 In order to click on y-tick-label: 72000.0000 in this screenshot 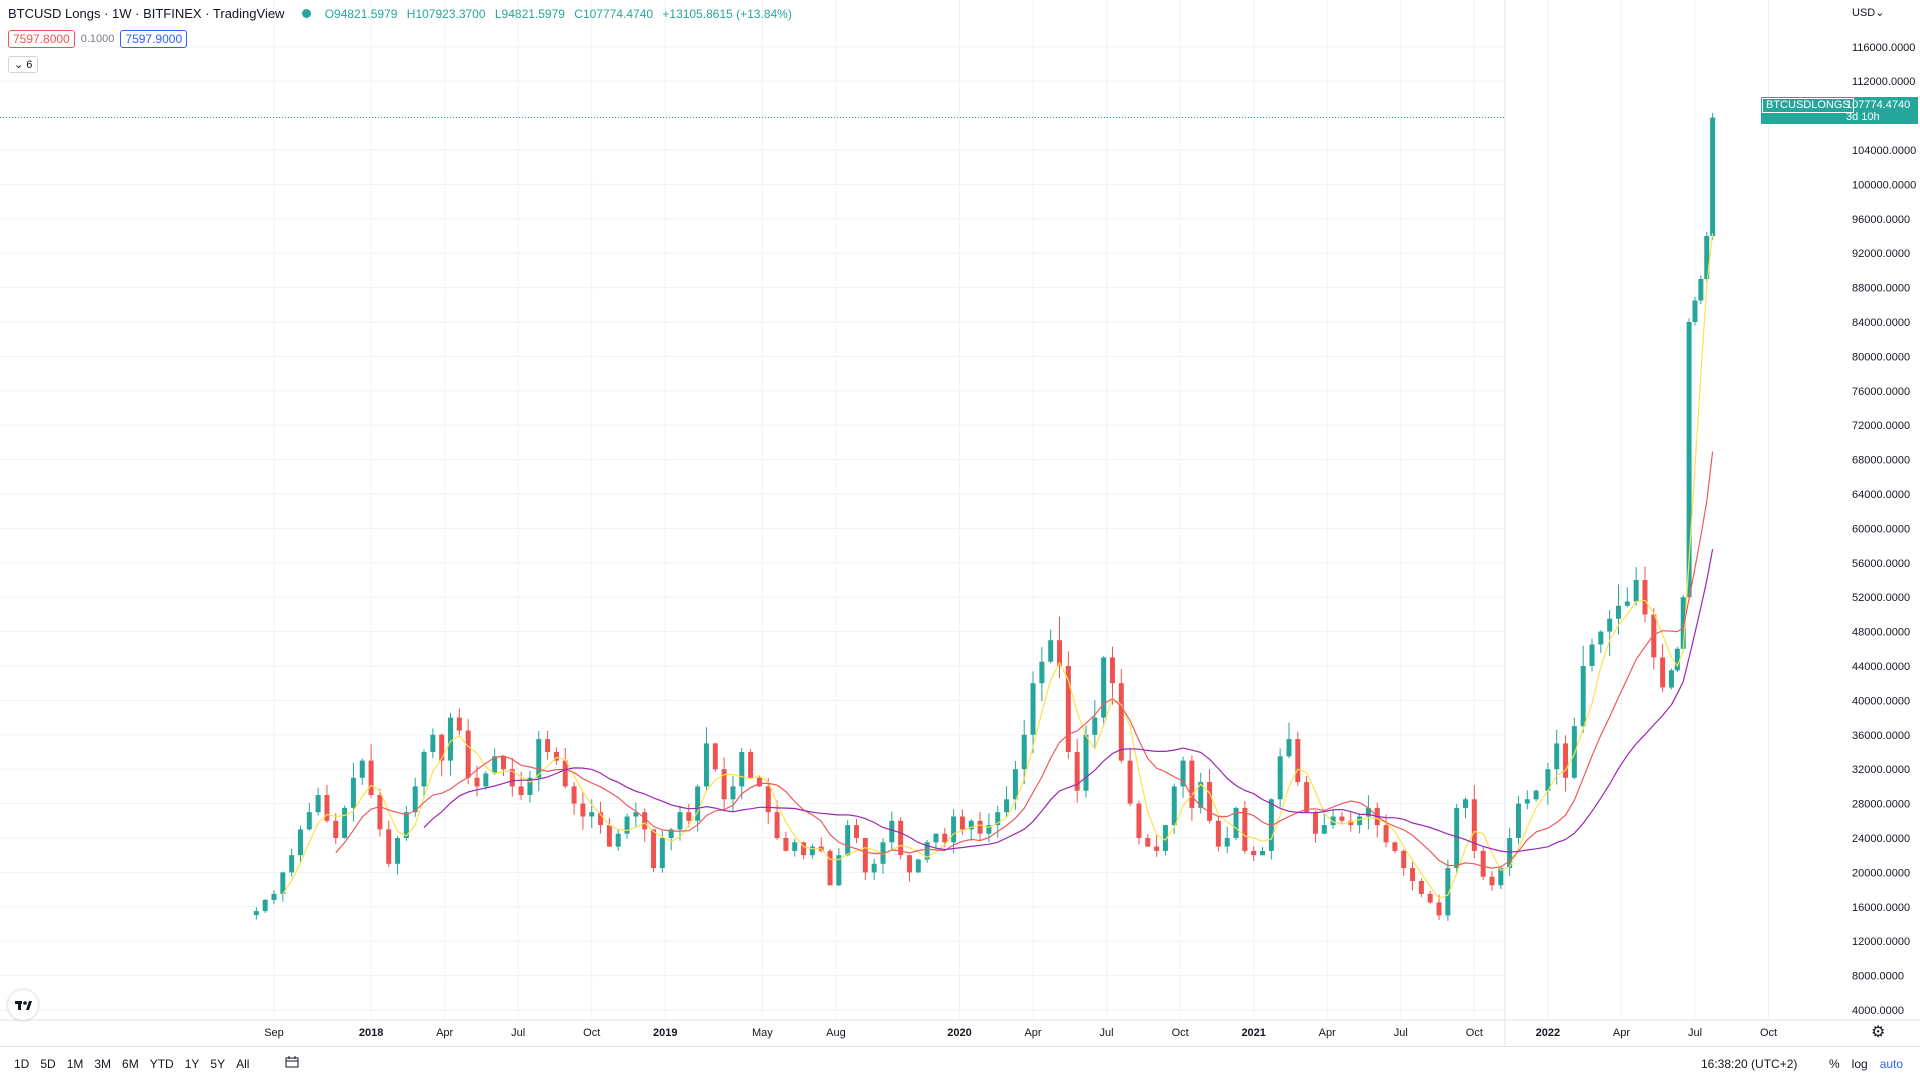, I will do `click(1881, 426)`.